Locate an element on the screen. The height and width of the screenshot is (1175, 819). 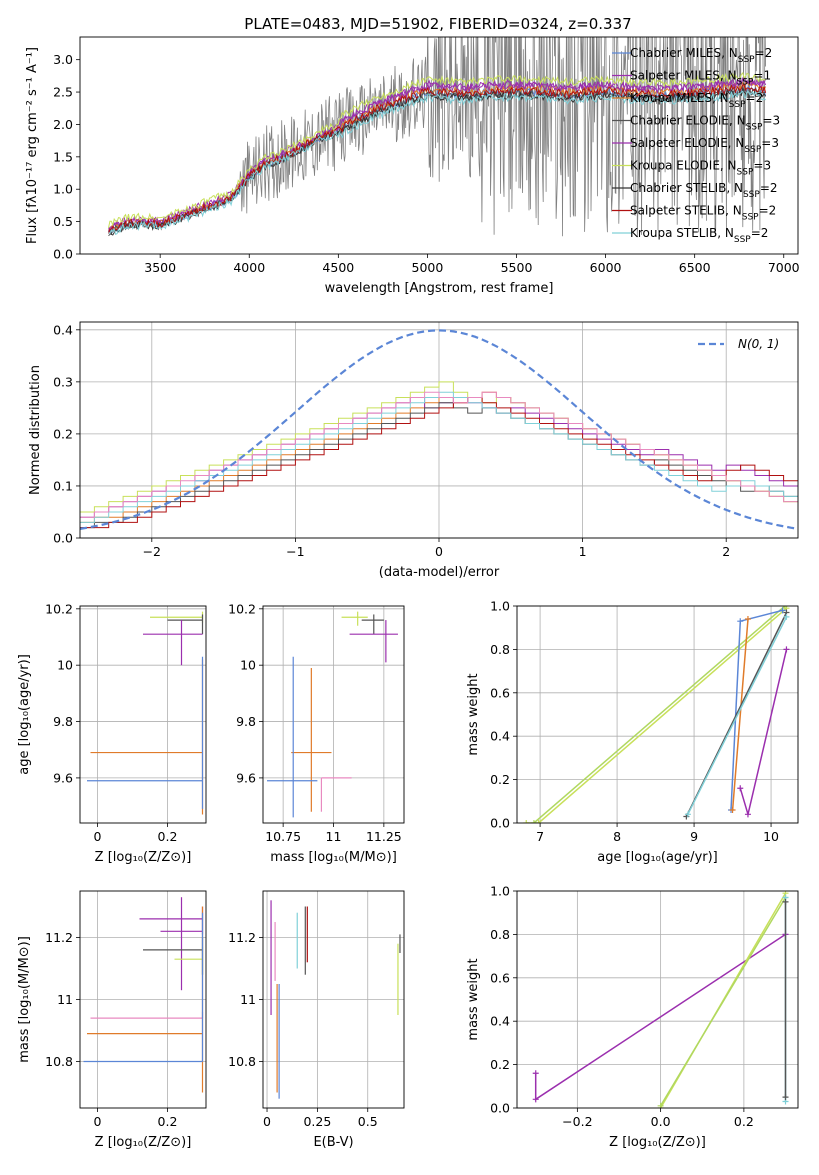
legend-entry: Salpeter MILES, NSSP=1 is located at coordinates (700, 78).